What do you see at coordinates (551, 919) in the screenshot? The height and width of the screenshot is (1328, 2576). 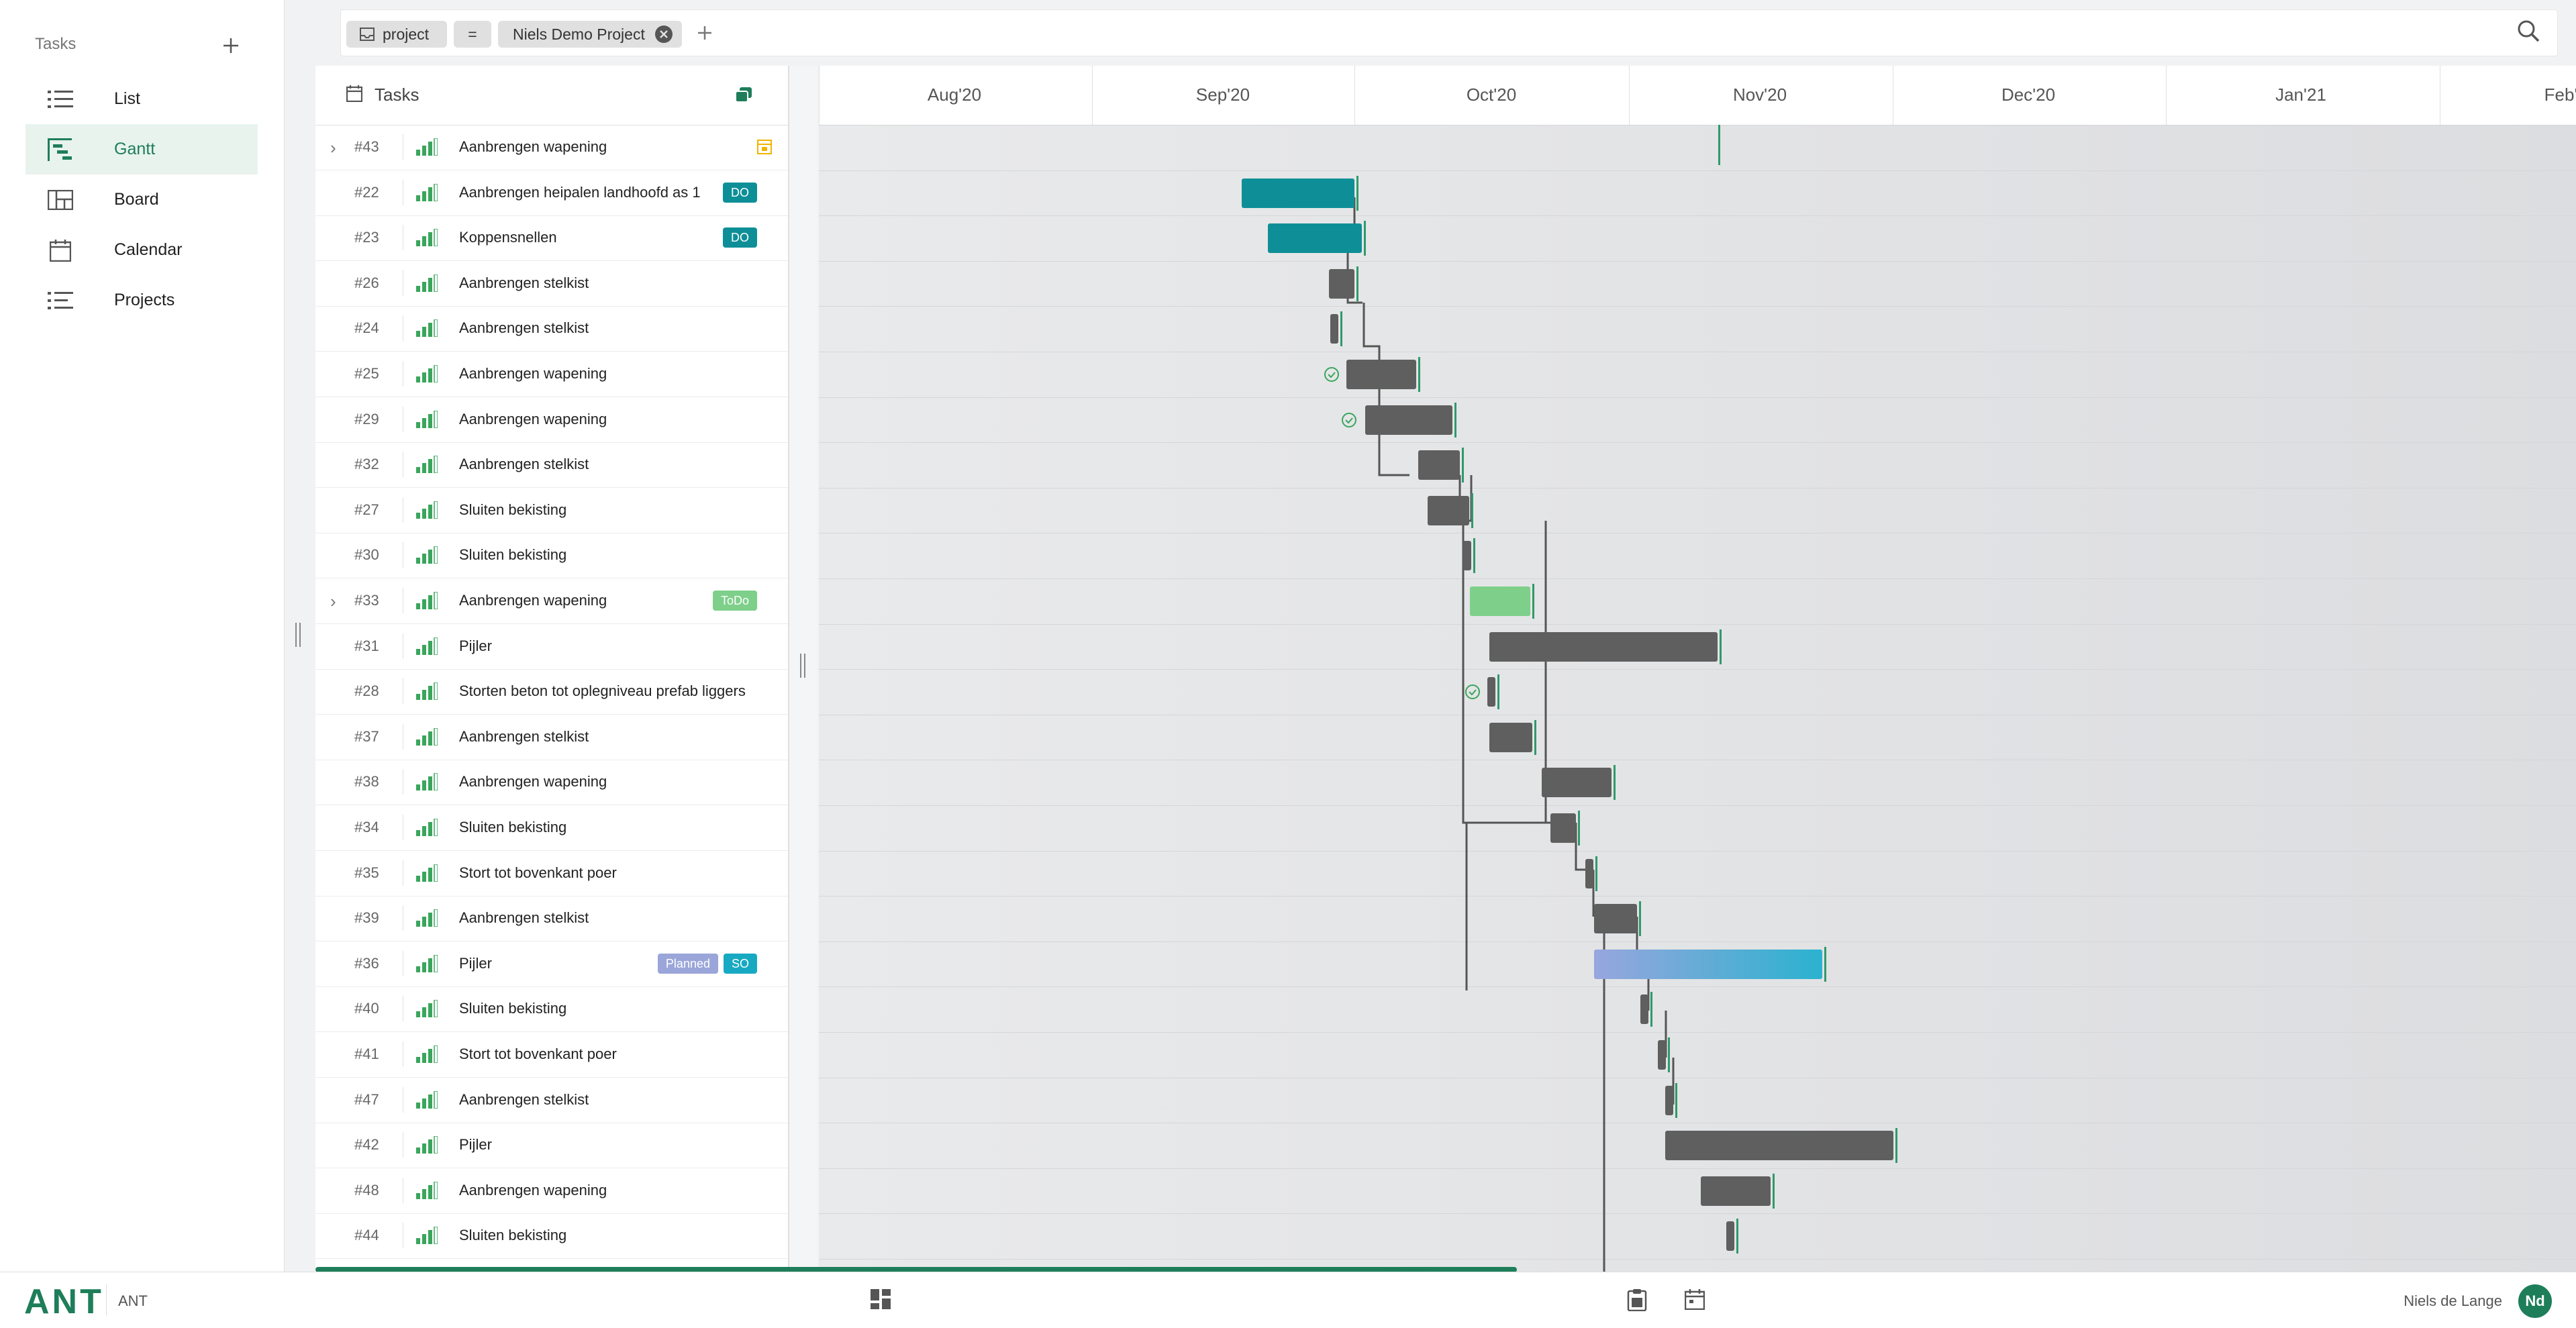 I see `task-row: #39 Aanbrengen stelkist` at bounding box center [551, 919].